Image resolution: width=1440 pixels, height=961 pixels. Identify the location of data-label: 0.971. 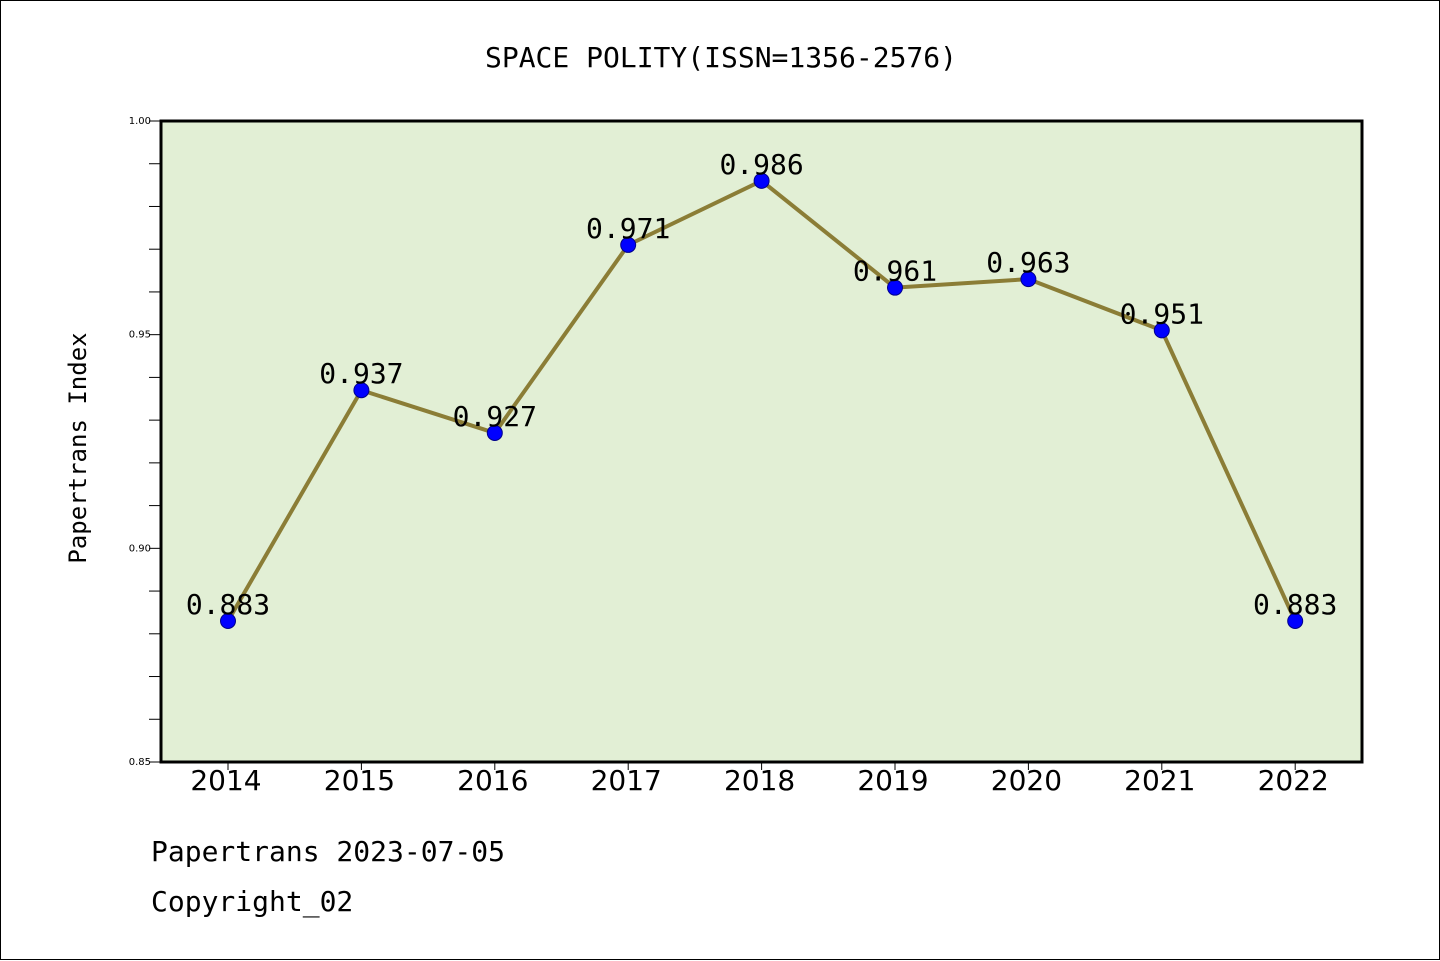
(628, 228).